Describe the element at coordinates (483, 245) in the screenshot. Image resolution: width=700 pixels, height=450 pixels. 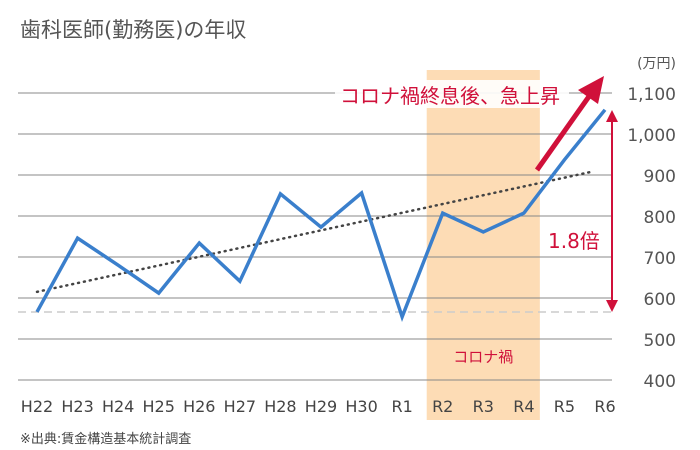
I see `covid-band` at that location.